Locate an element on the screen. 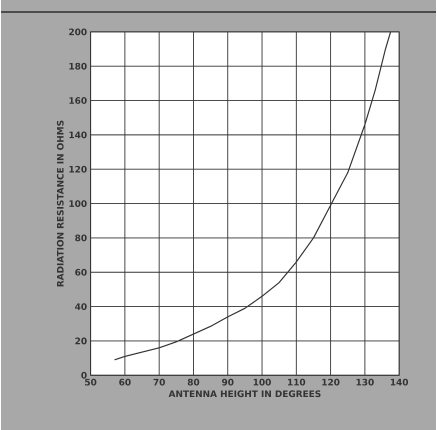  y-tick-label: 140 is located at coordinates (78, 134).